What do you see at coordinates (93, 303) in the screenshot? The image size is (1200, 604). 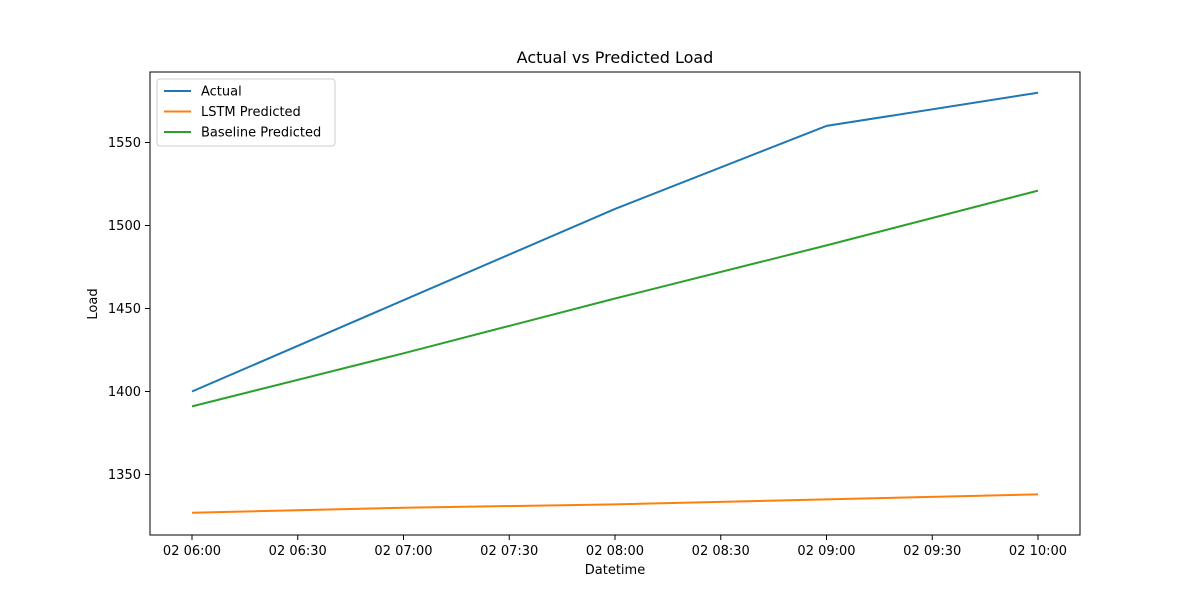 I see `y-axis-label: Load` at bounding box center [93, 303].